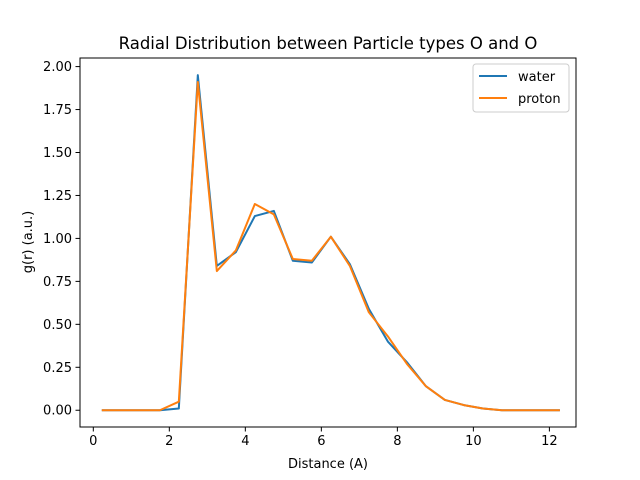  I want to click on x-axis-ticks: 0 2 4 6 8 10 12, so click(323, 438).